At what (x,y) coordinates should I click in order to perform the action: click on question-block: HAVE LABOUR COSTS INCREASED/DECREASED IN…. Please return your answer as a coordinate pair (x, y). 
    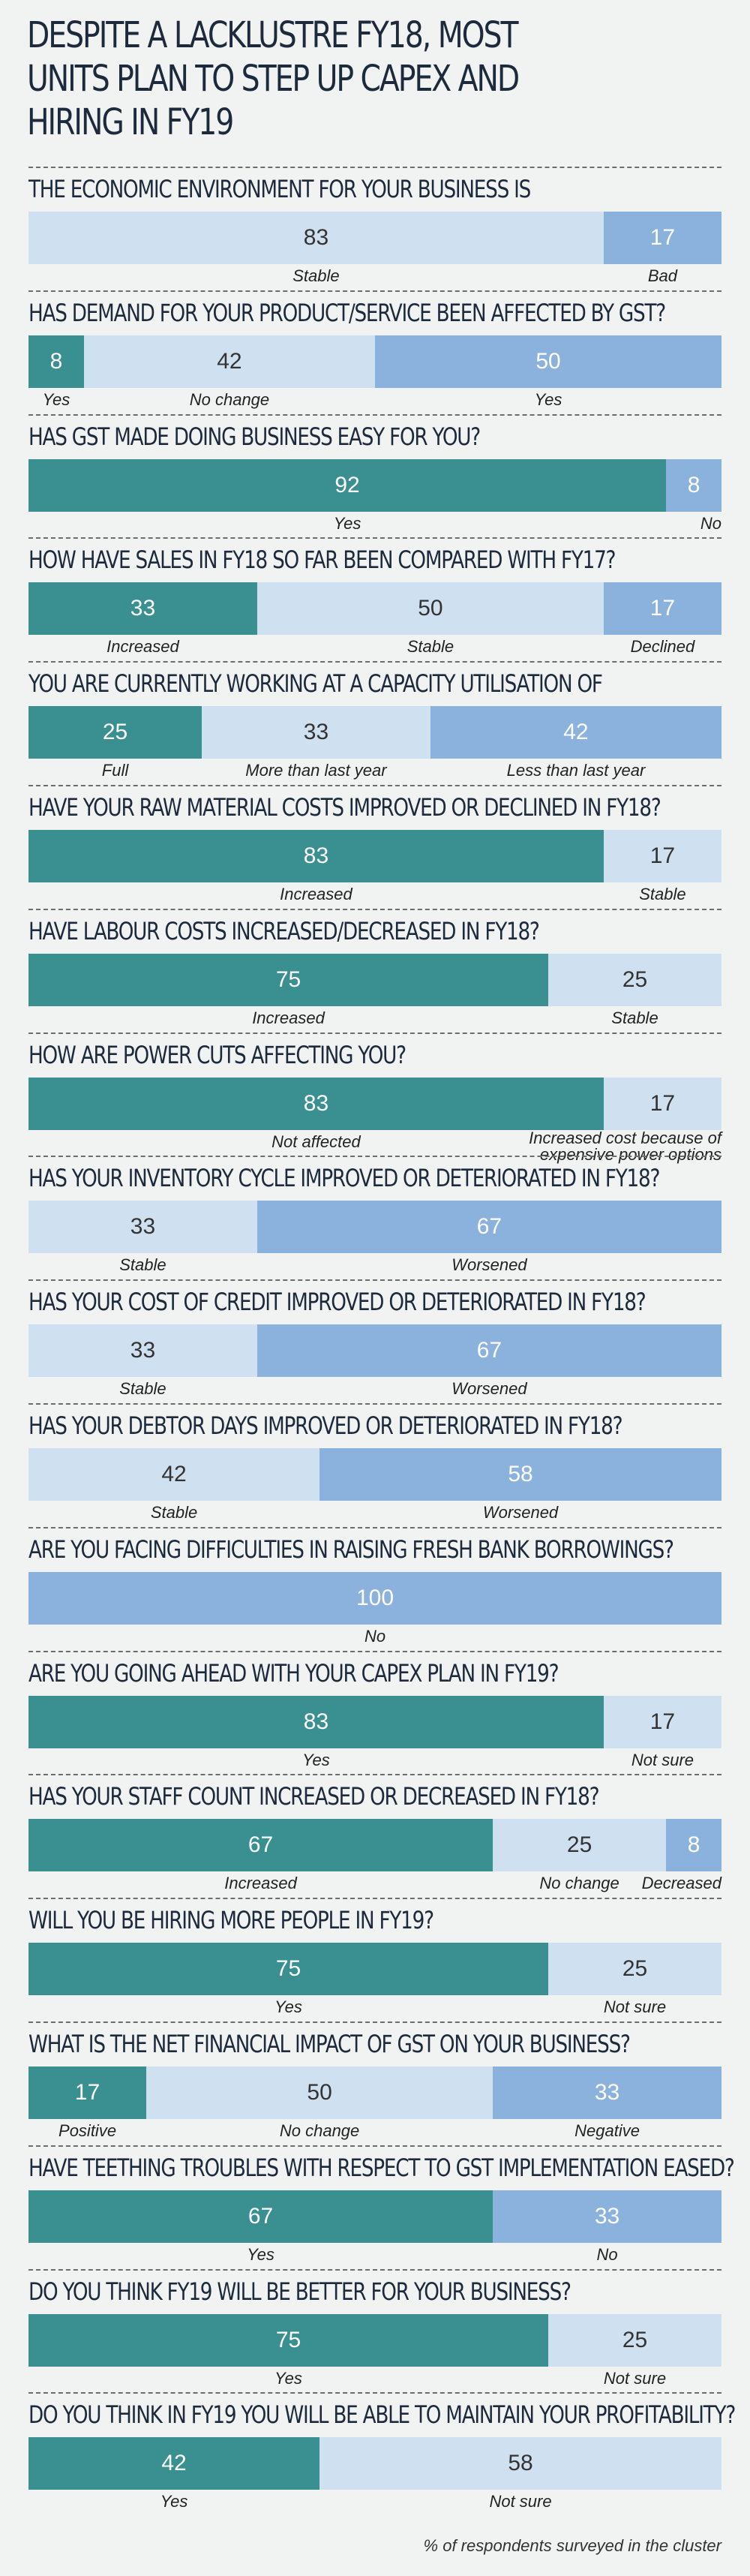
    Looking at the image, I should click on (375, 970).